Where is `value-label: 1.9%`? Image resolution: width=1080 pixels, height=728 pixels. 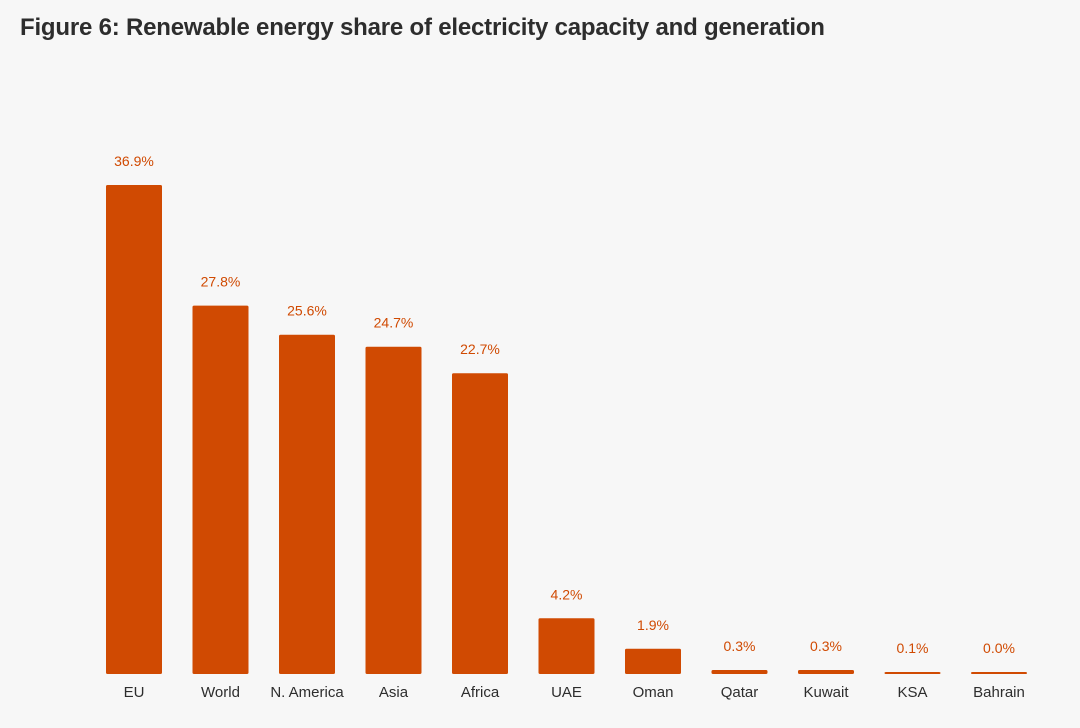
value-label: 1.9% is located at coordinates (653, 625).